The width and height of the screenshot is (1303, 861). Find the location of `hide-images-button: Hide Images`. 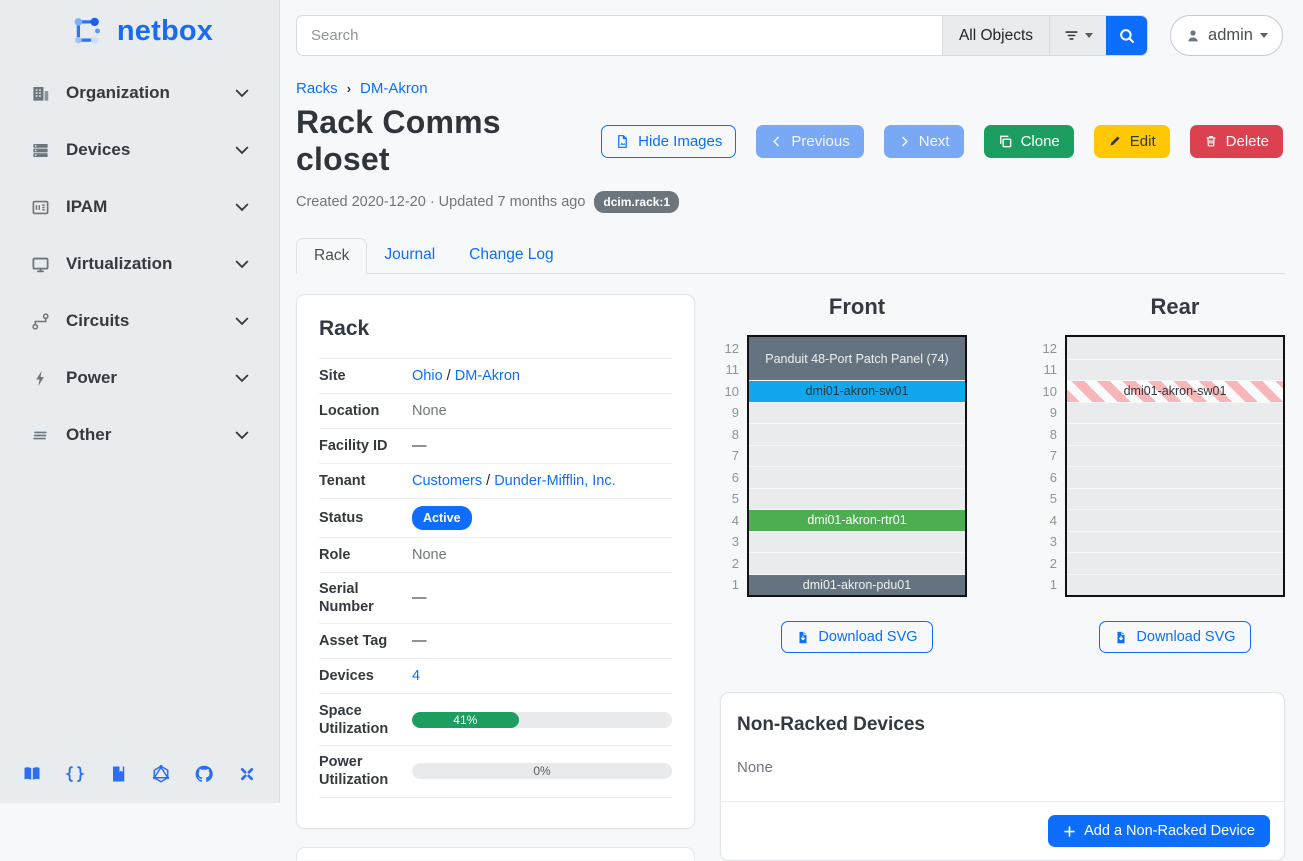

hide-images-button: Hide Images is located at coordinates (669, 141).